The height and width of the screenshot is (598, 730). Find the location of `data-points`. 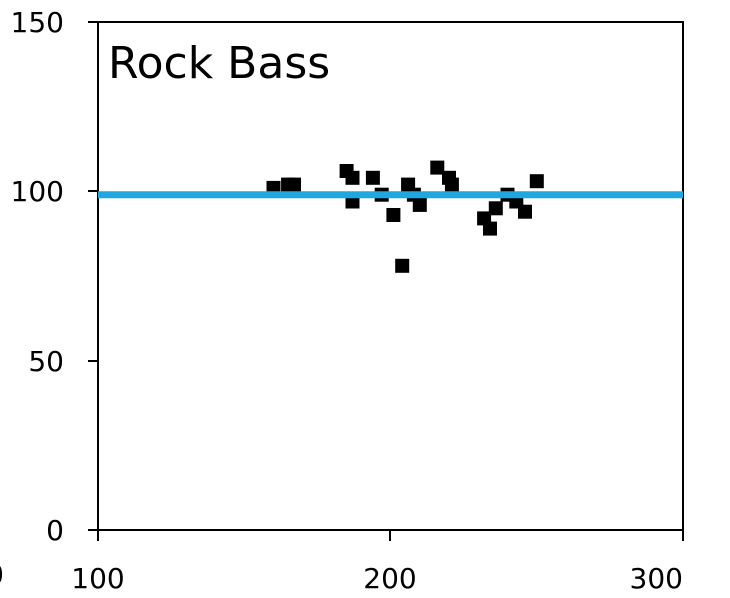

data-points is located at coordinates (405, 216).